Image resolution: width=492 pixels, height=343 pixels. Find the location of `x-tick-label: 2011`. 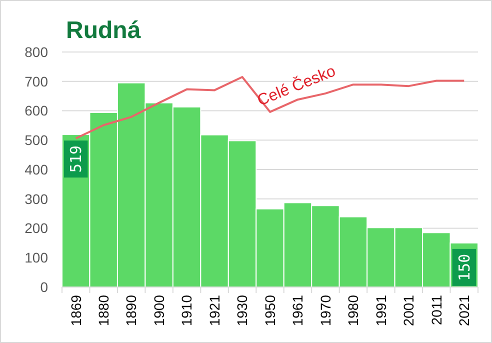

x-tick-label: 2011 is located at coordinates (436, 310).